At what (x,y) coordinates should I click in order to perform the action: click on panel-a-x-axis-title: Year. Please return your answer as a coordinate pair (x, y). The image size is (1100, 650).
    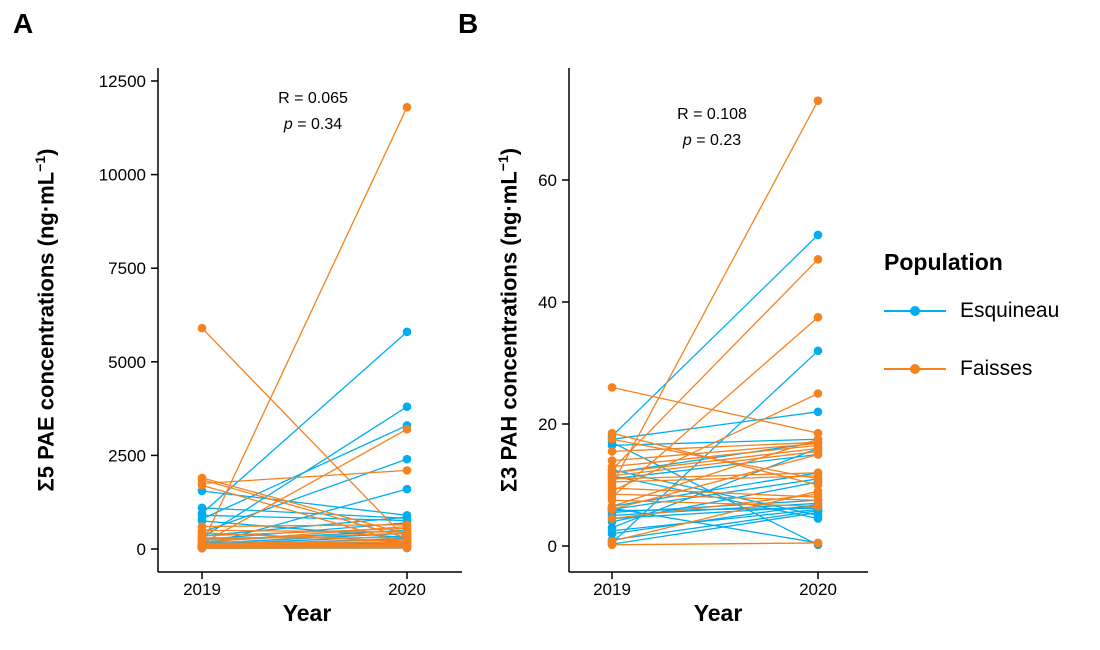
    Looking at the image, I should click on (307, 613).